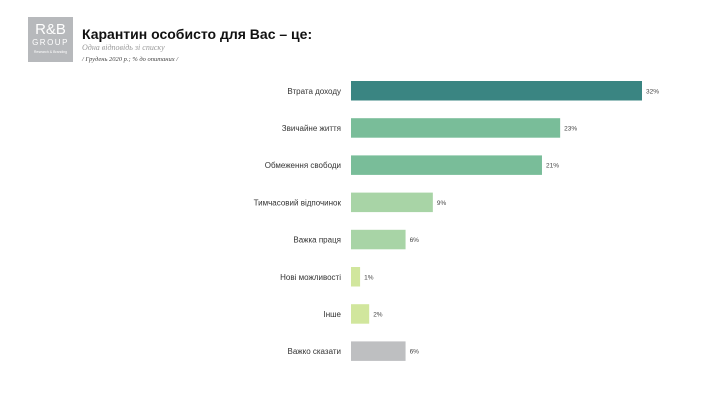 The width and height of the screenshot is (720, 405). What do you see at coordinates (311, 128) in the screenshot?
I see `category-label: Звичайне життя` at bounding box center [311, 128].